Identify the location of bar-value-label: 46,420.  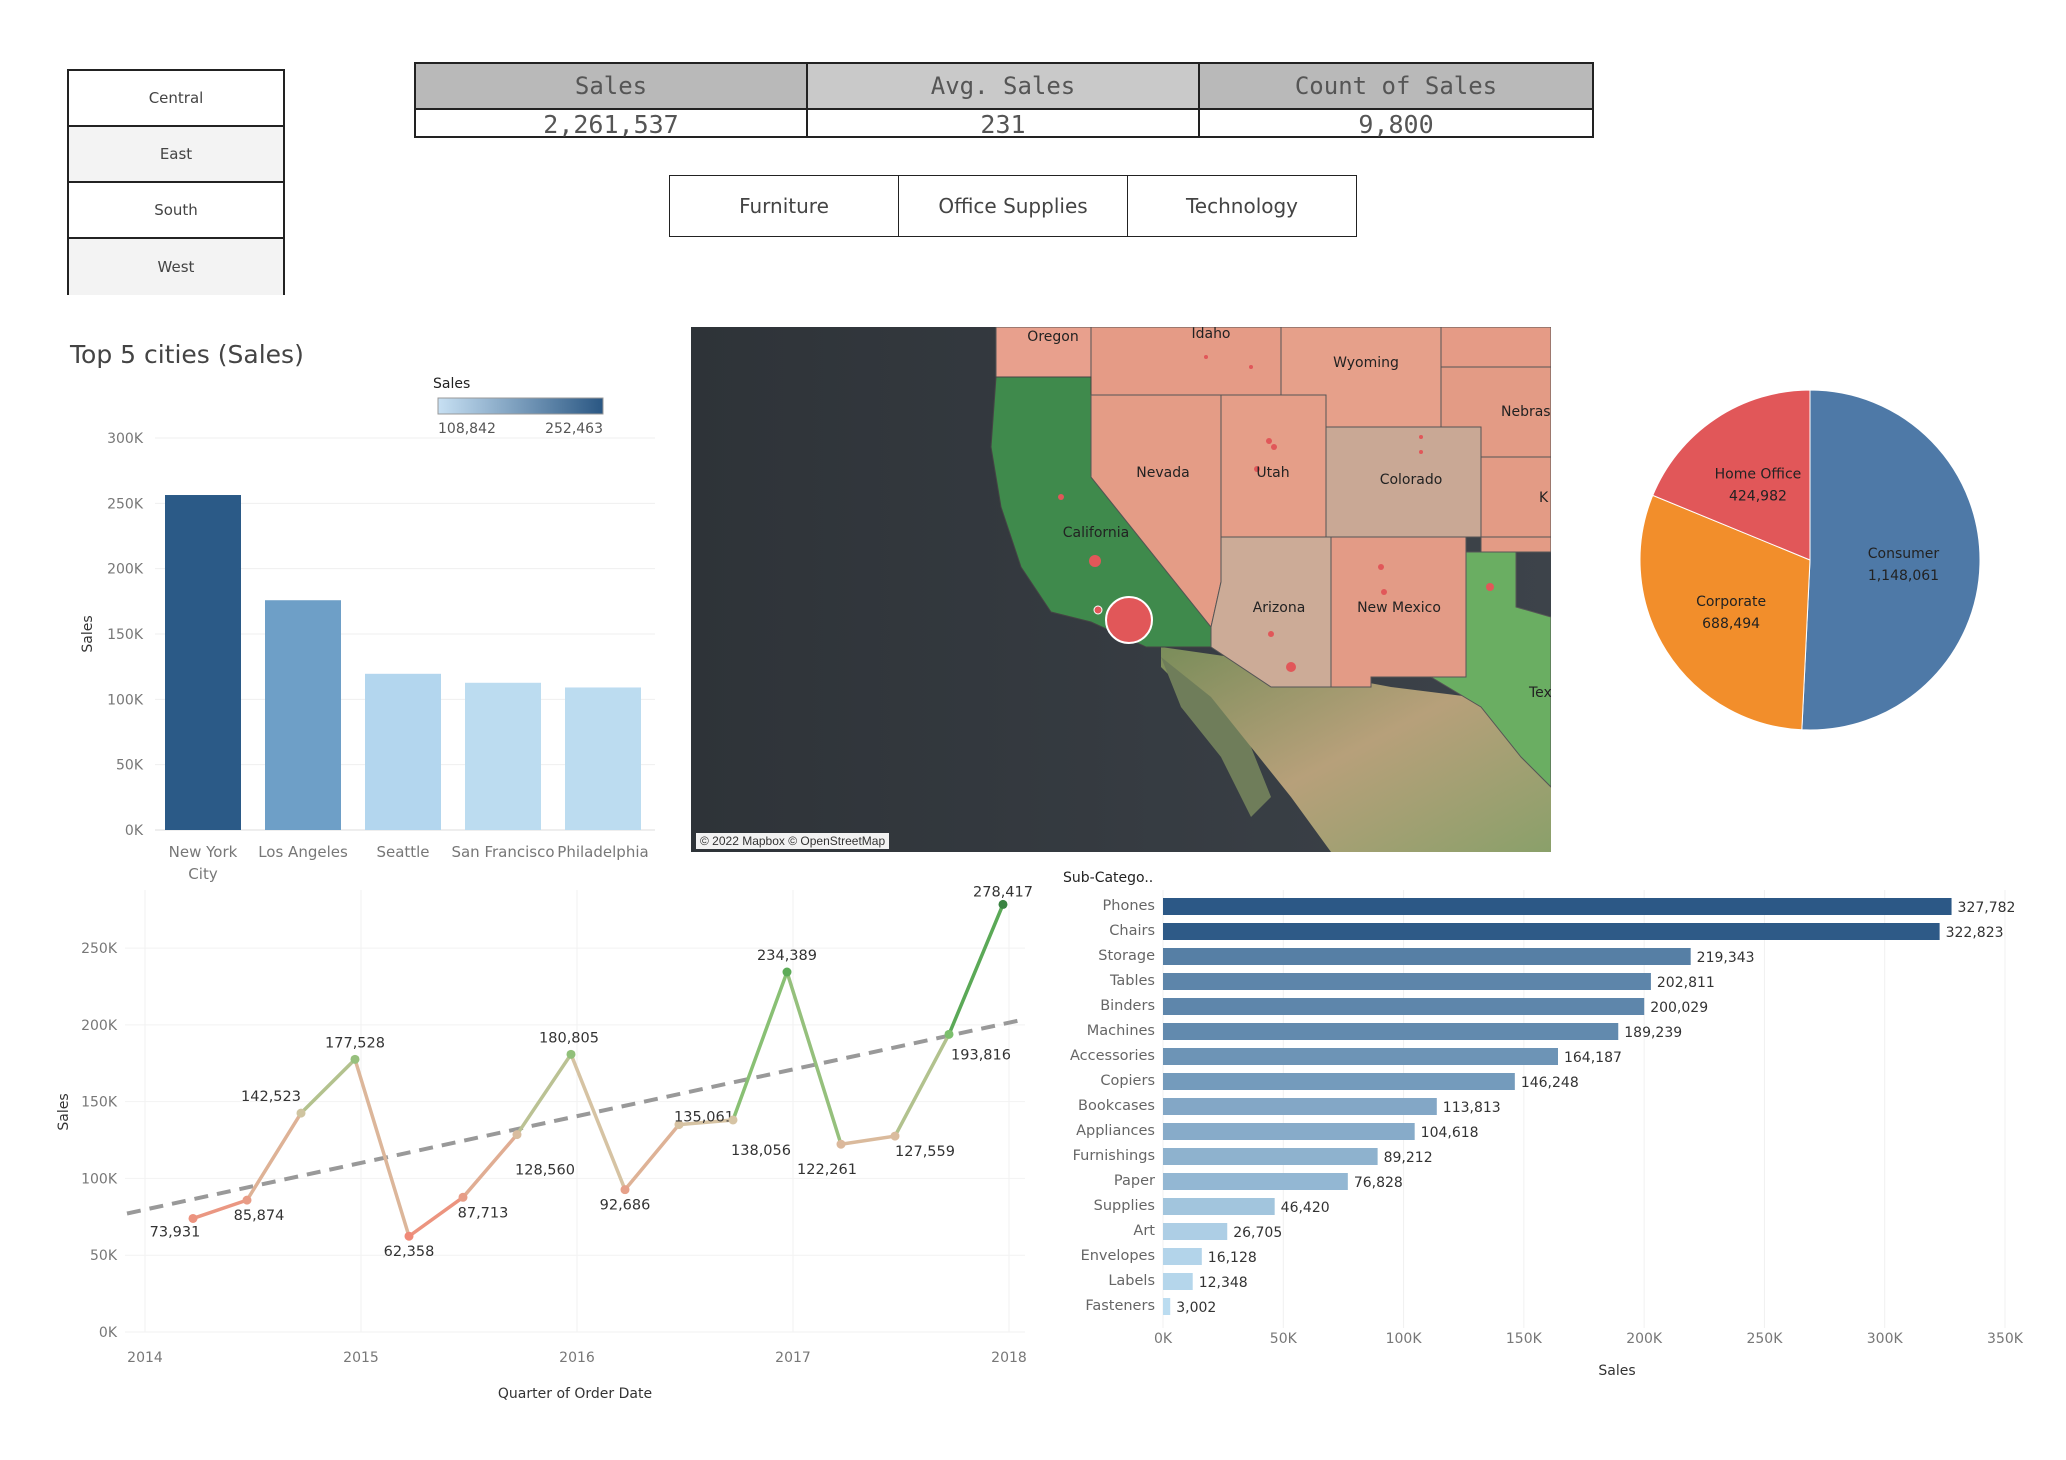
(1305, 1208).